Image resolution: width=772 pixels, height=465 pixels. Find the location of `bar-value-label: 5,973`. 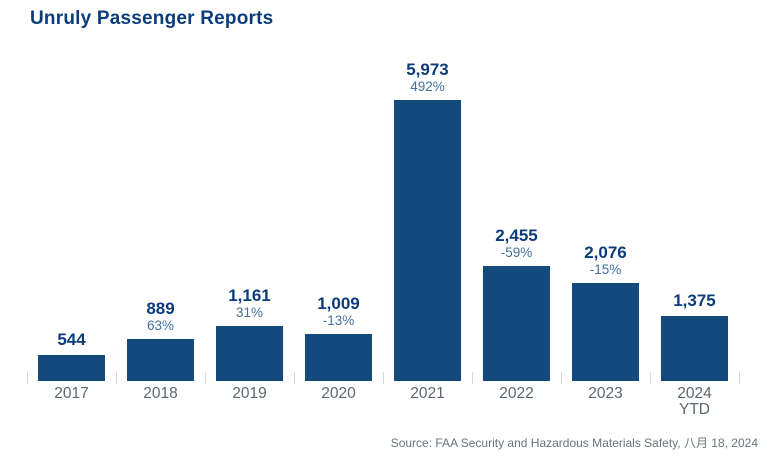

bar-value-label: 5,973 is located at coordinates (427, 69).